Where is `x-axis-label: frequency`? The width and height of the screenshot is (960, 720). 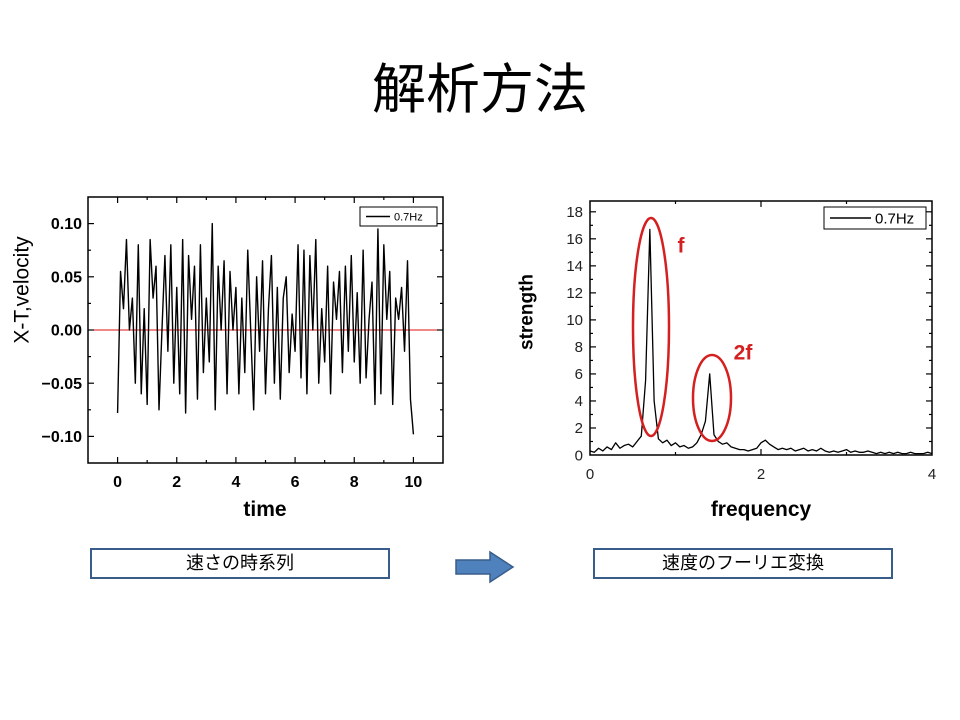
x-axis-label: frequency is located at coordinates (761, 509).